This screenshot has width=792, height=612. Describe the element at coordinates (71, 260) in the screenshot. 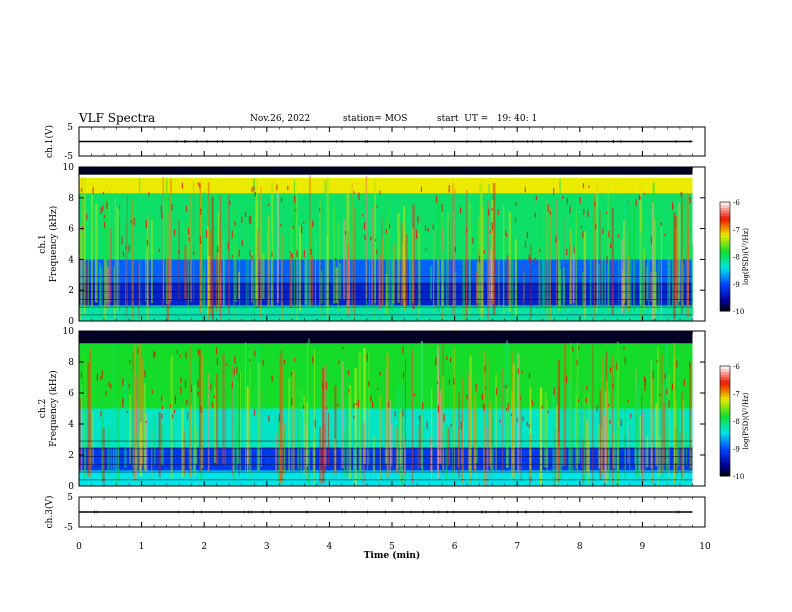

I see `ch1-spectrogram-panel-ytick-label: 4` at that location.